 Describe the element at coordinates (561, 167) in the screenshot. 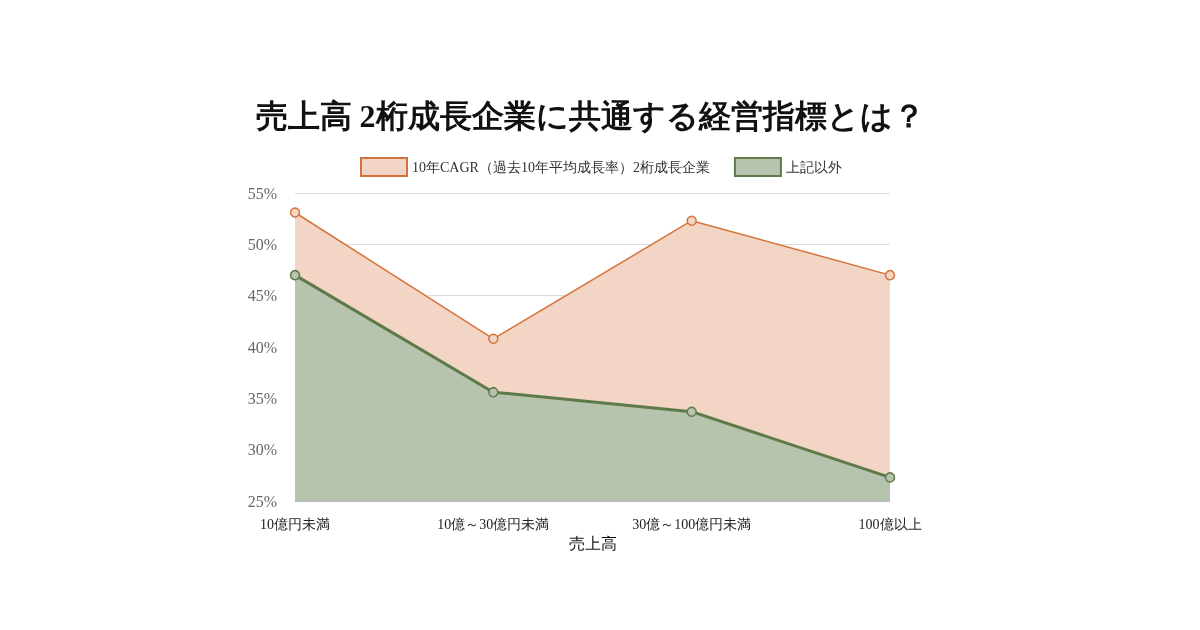

I see `legend-label: 10年CAGR（過去10年平均成長率）2桁成長企業` at that location.